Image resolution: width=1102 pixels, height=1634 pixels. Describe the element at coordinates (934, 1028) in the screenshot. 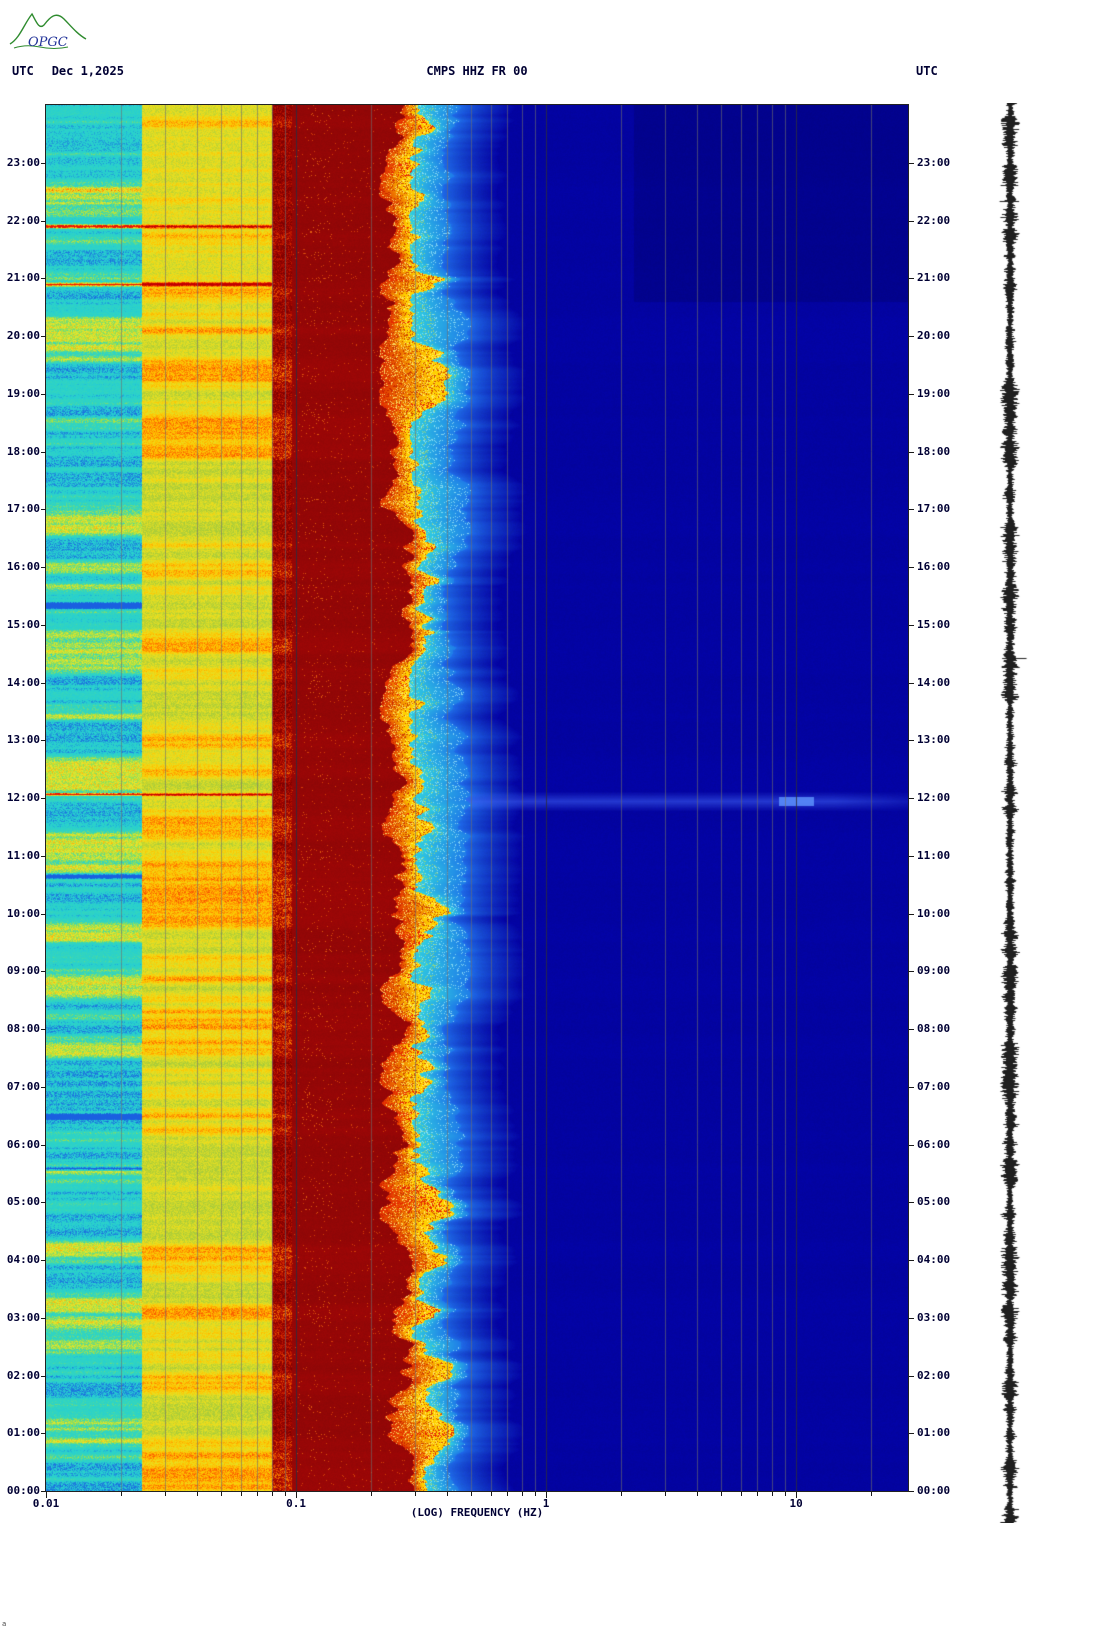

I see `hour-label-right: 08:00` at that location.